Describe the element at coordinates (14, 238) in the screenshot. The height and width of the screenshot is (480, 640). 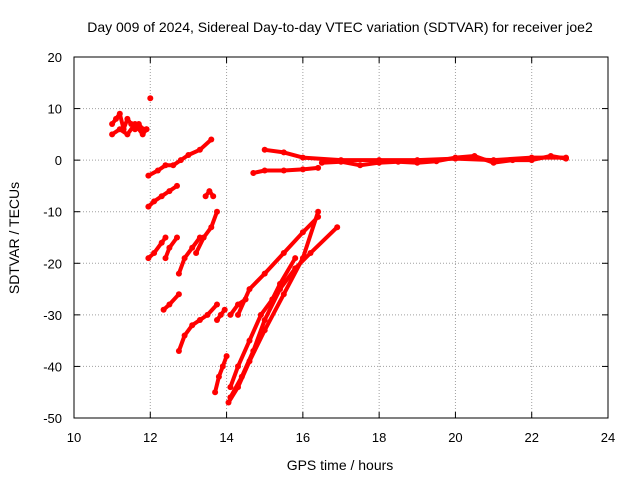
I see `y-axis-label: SDTVAR / TECUs` at that location.